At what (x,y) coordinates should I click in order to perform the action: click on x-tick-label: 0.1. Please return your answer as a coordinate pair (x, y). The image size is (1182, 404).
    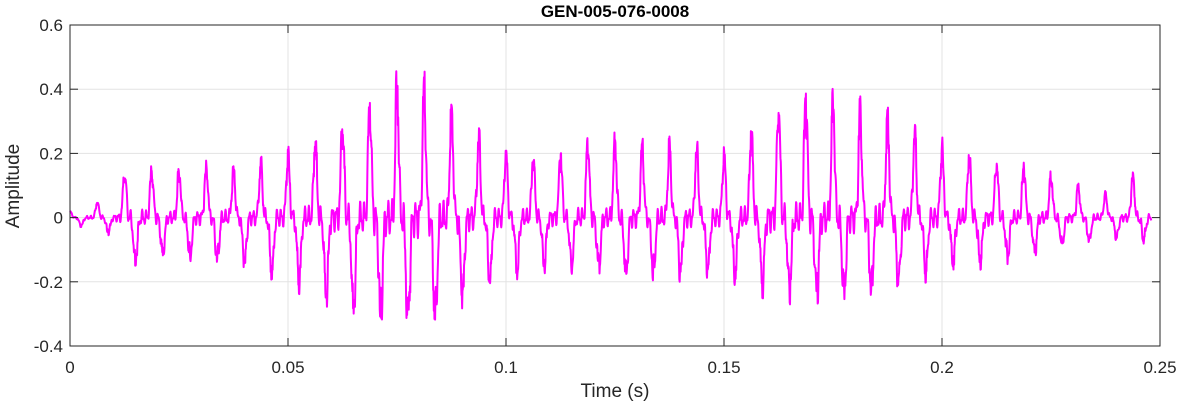
    Looking at the image, I should click on (506, 367).